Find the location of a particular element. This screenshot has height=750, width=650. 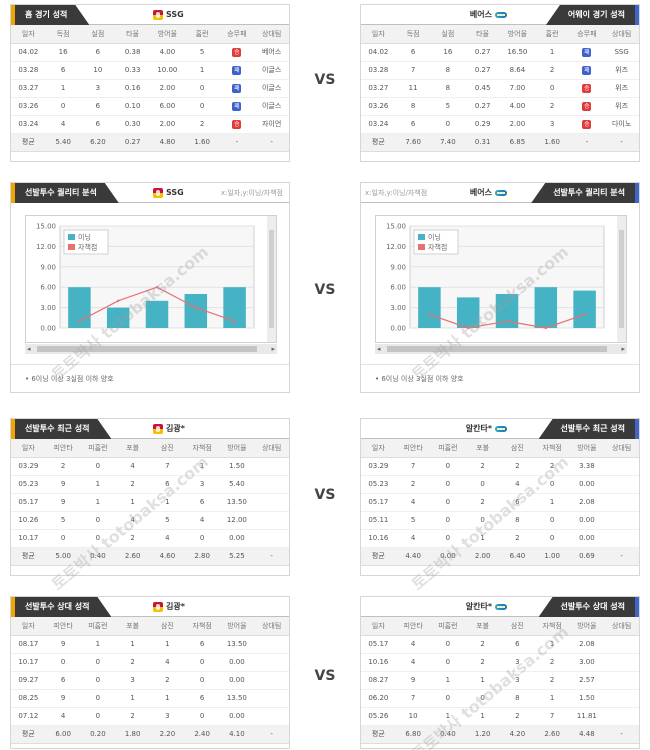

era-cell: 6.00 is located at coordinates (167, 106).